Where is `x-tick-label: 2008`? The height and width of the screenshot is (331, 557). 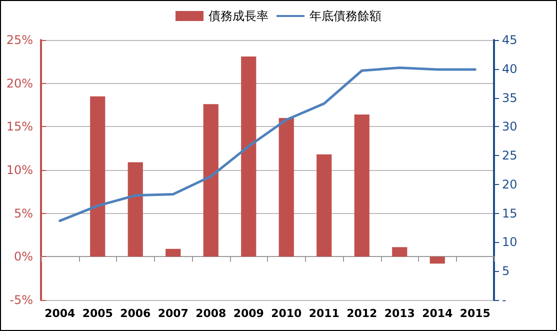 x-tick-label: 2008 is located at coordinates (211, 313).